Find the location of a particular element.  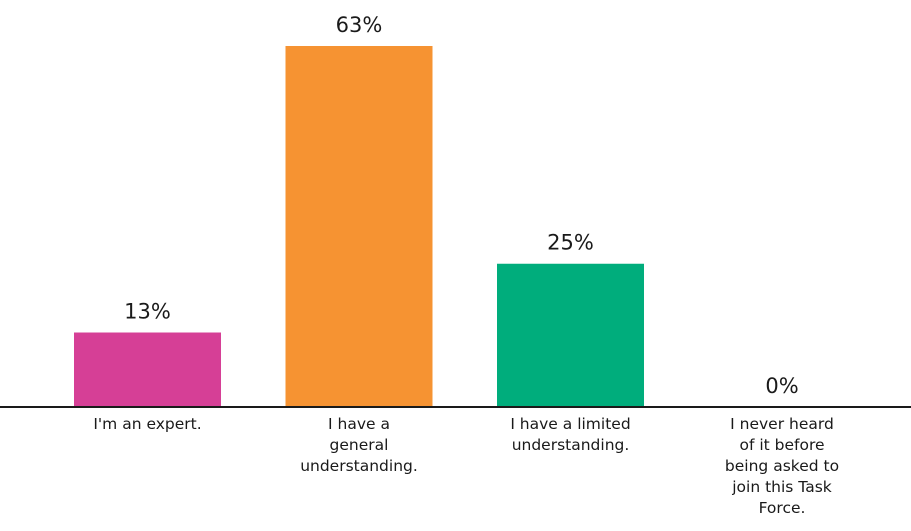

category-label-line: Force. is located at coordinates (782, 508).